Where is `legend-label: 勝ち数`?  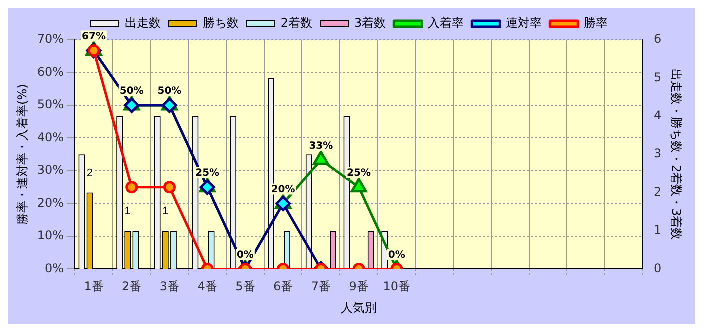 legend-label: 勝ち数 is located at coordinates (220, 23).